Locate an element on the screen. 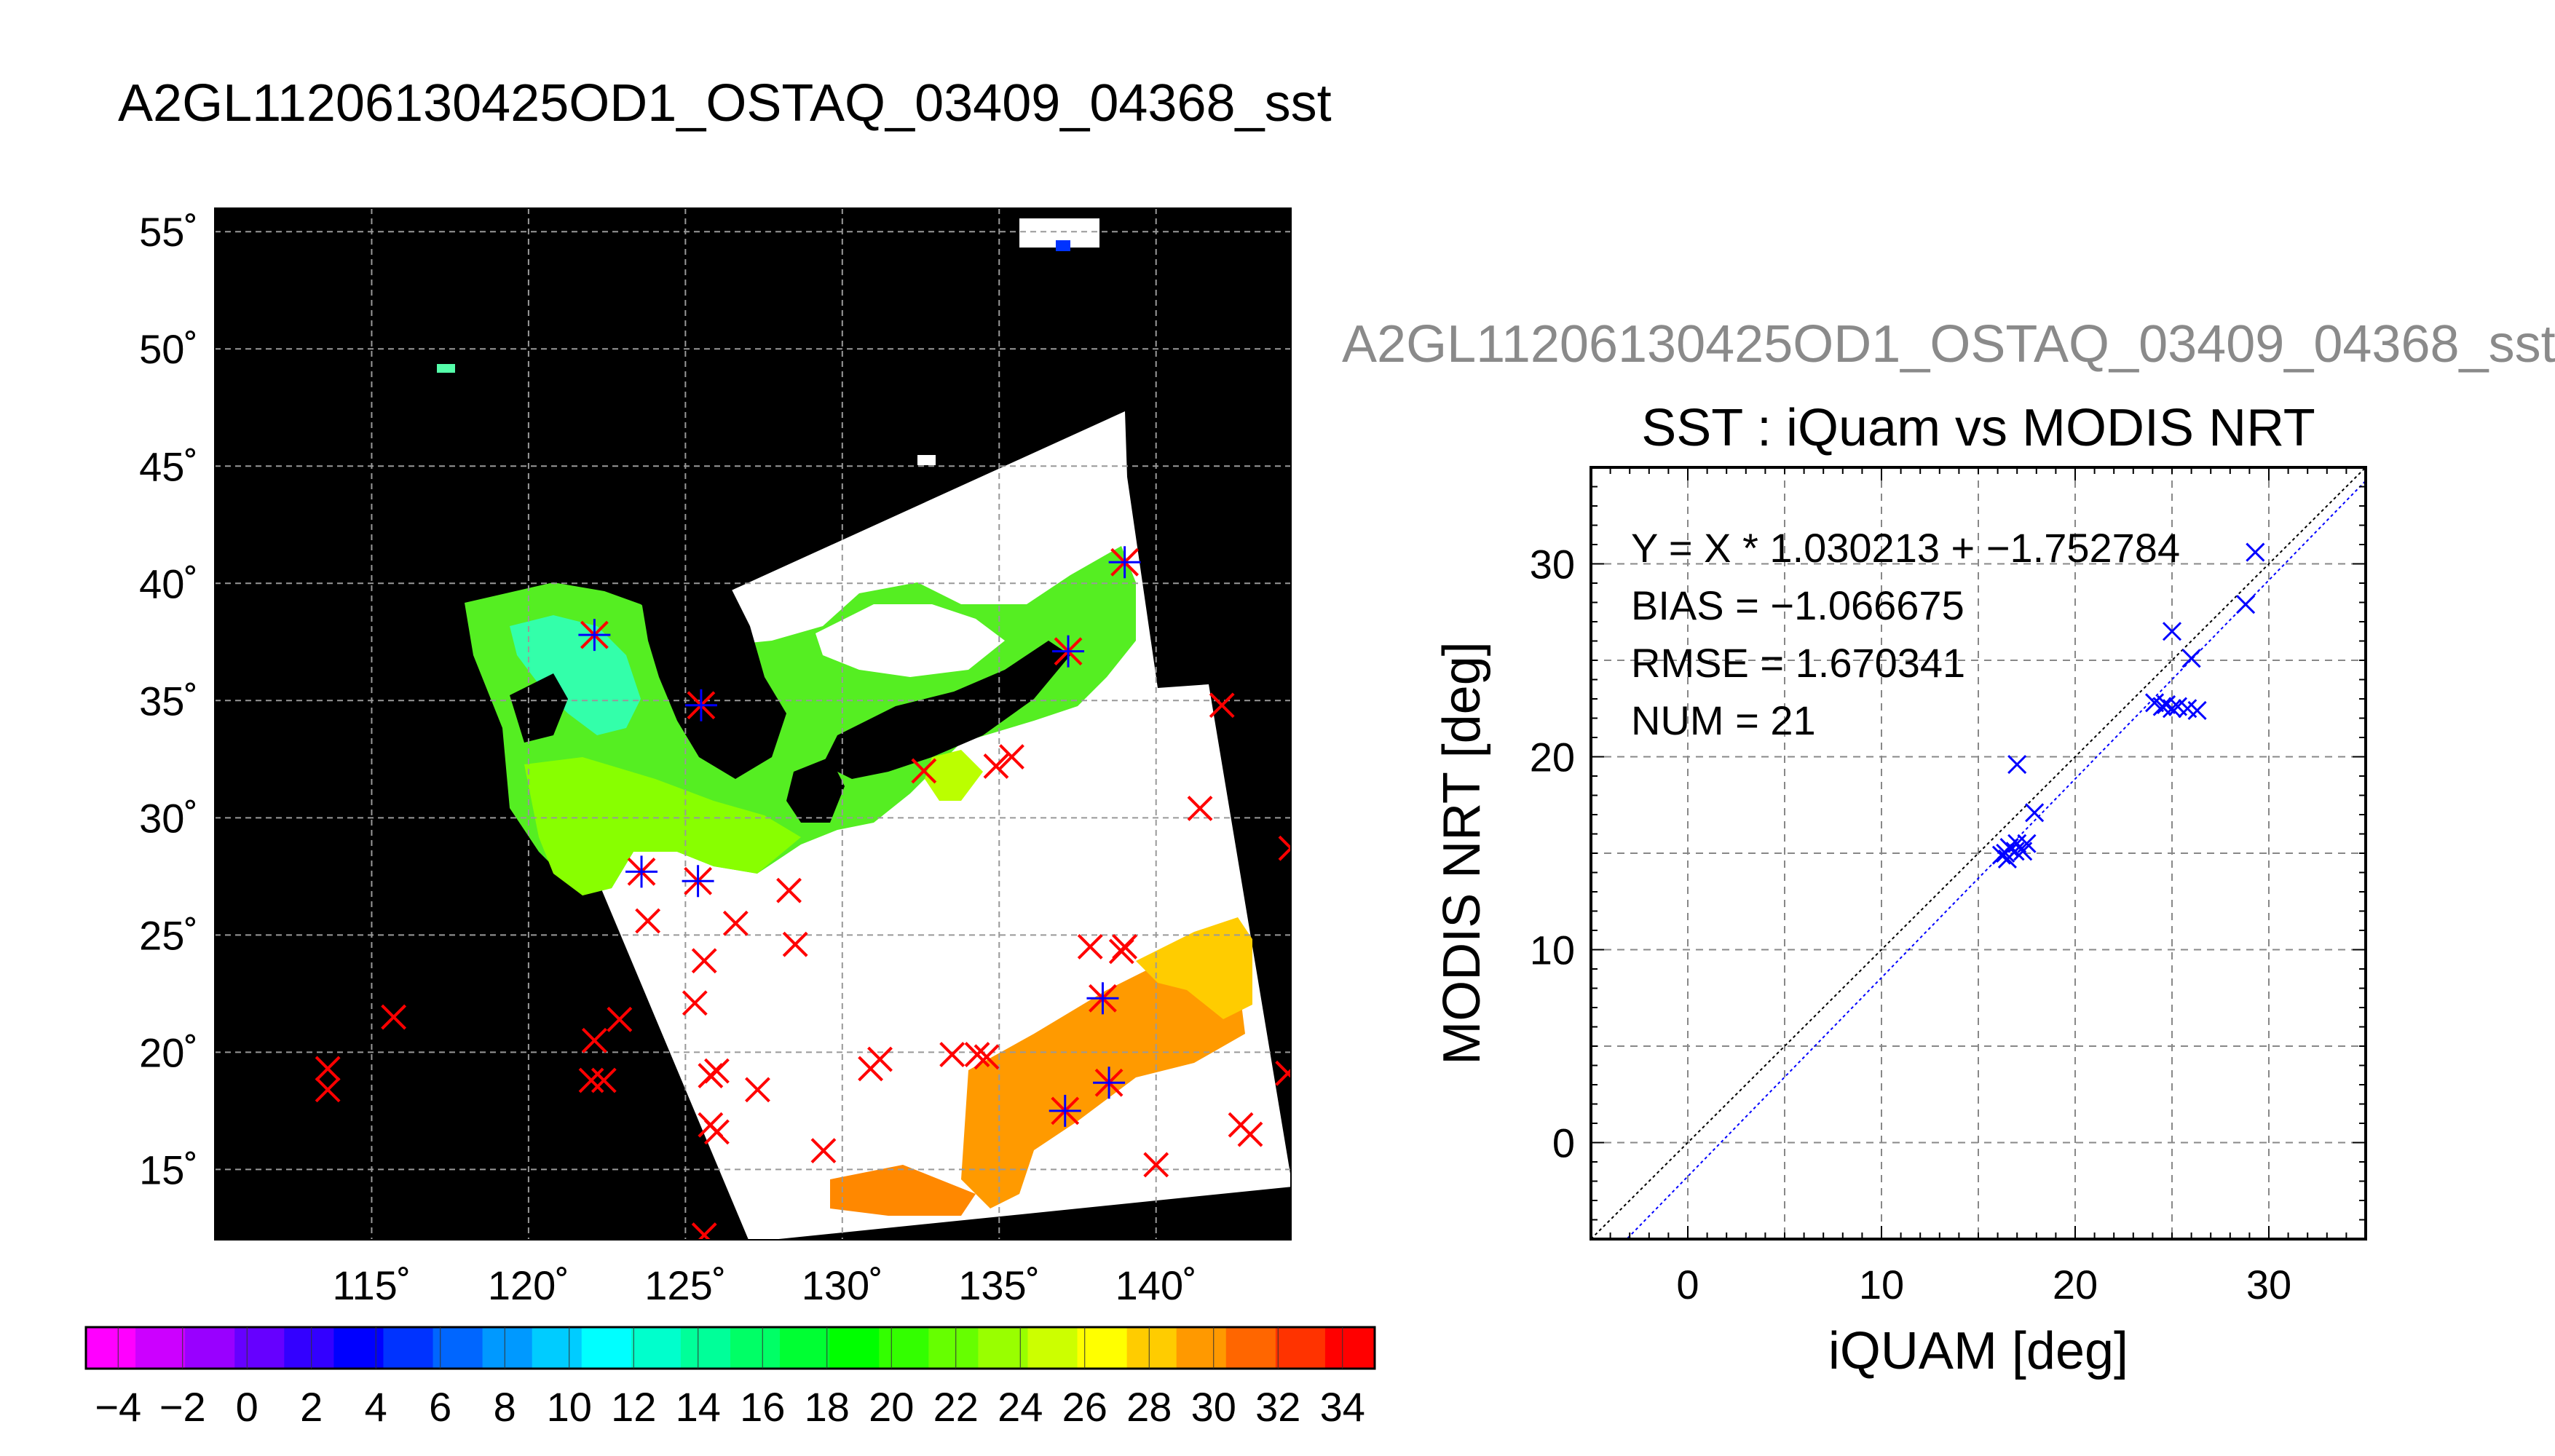 This screenshot has height=1456, width=2555. lat-tick-label: 50˚ is located at coordinates (168, 349).